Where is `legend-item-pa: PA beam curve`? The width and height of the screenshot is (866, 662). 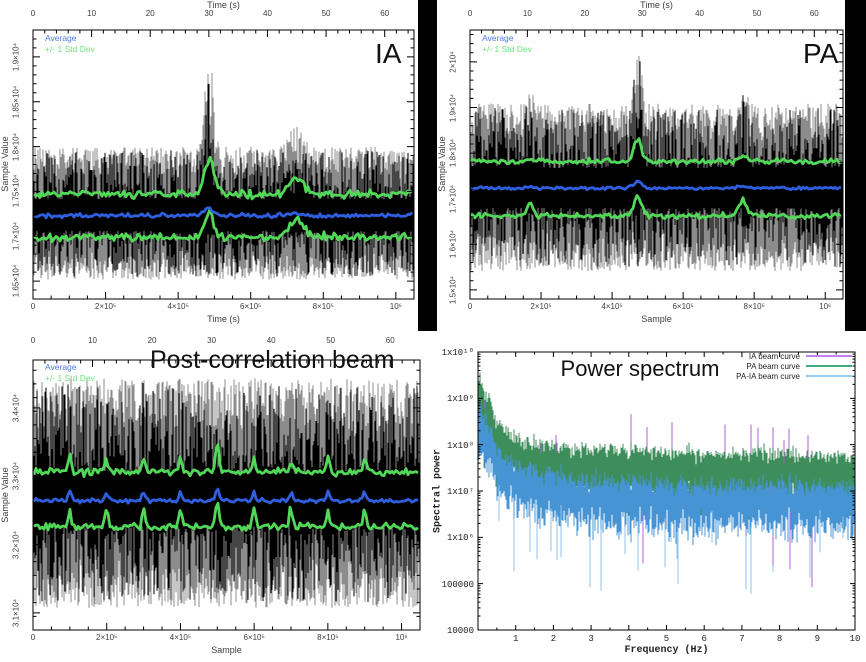
legend-item-pa: PA beam curve is located at coordinates (794, 366).